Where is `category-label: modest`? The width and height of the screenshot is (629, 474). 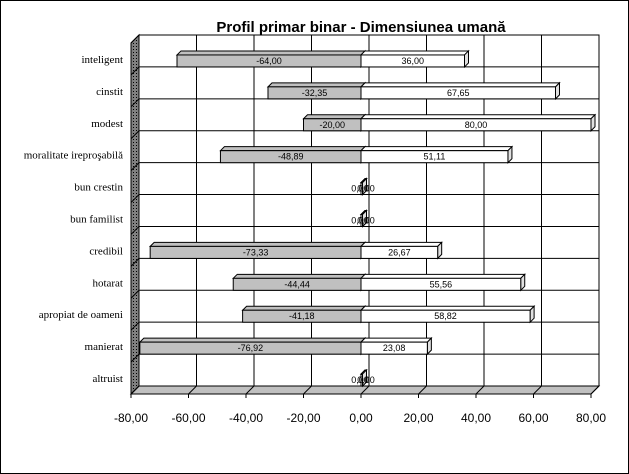 category-label: modest is located at coordinates (107, 124).